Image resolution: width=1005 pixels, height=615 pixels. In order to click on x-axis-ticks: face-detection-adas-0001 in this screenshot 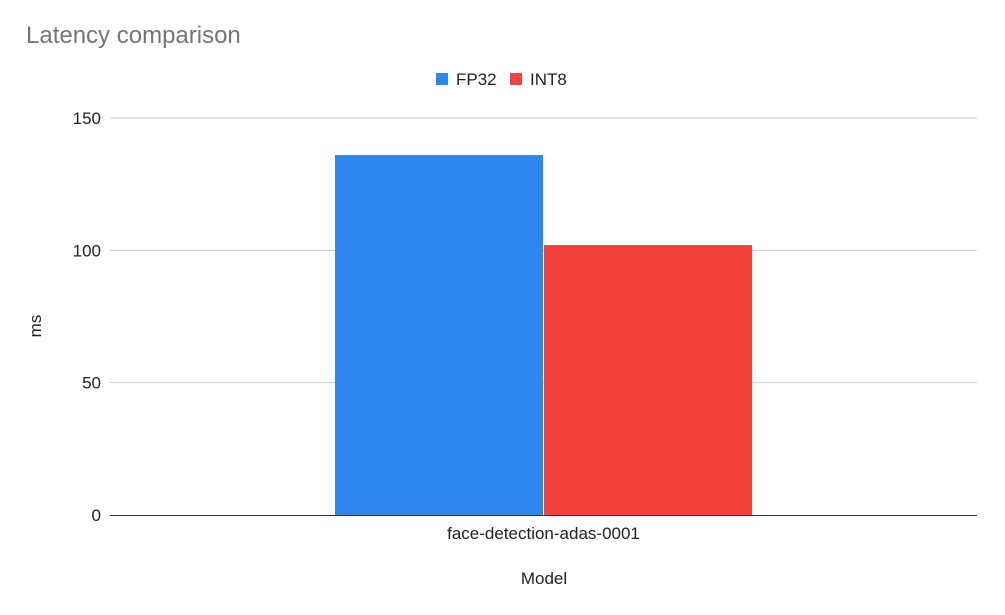, I will do `click(543, 533)`.